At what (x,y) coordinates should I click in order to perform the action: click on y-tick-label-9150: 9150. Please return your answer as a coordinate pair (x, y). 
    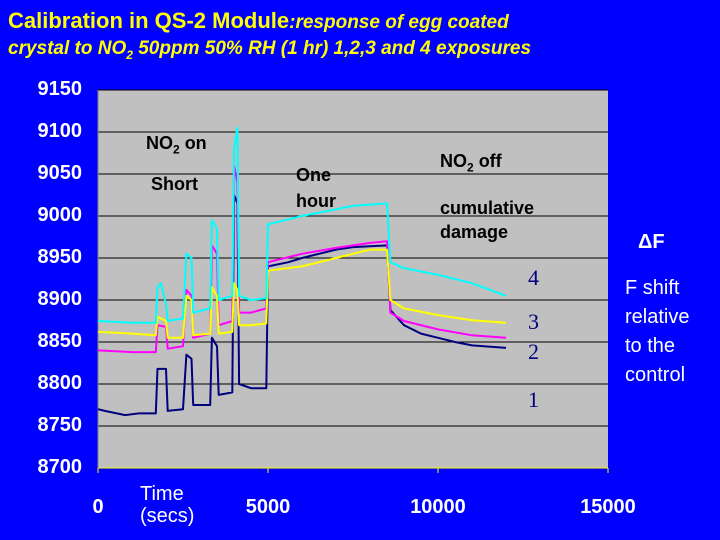
    Looking at the image, I should click on (60, 89).